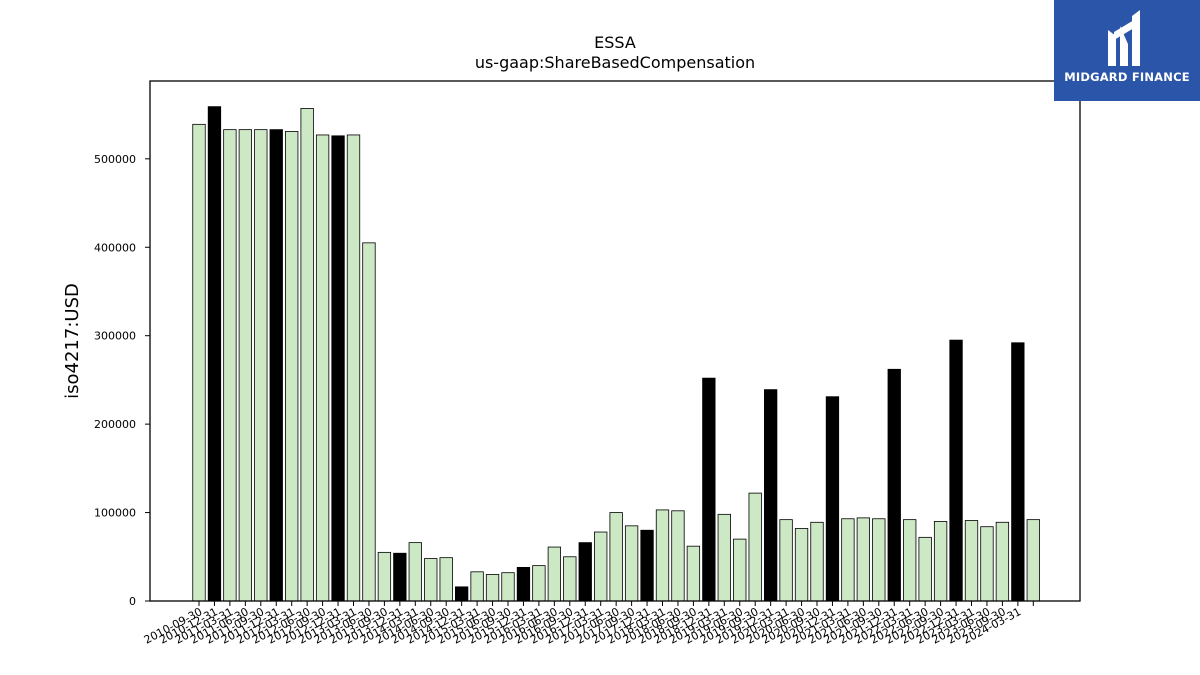 The height and width of the screenshot is (675, 1200). Describe the element at coordinates (615, 42) in the screenshot. I see `chart-title: ESSA` at that location.